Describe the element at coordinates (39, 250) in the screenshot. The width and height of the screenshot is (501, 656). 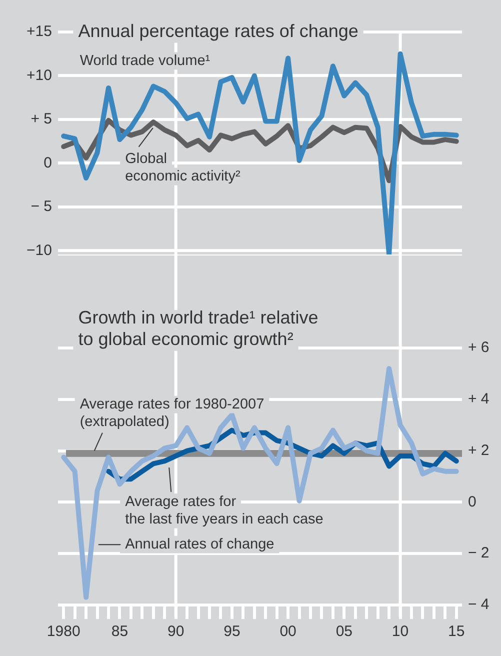
I see `y-tick-label: −10` at that location.